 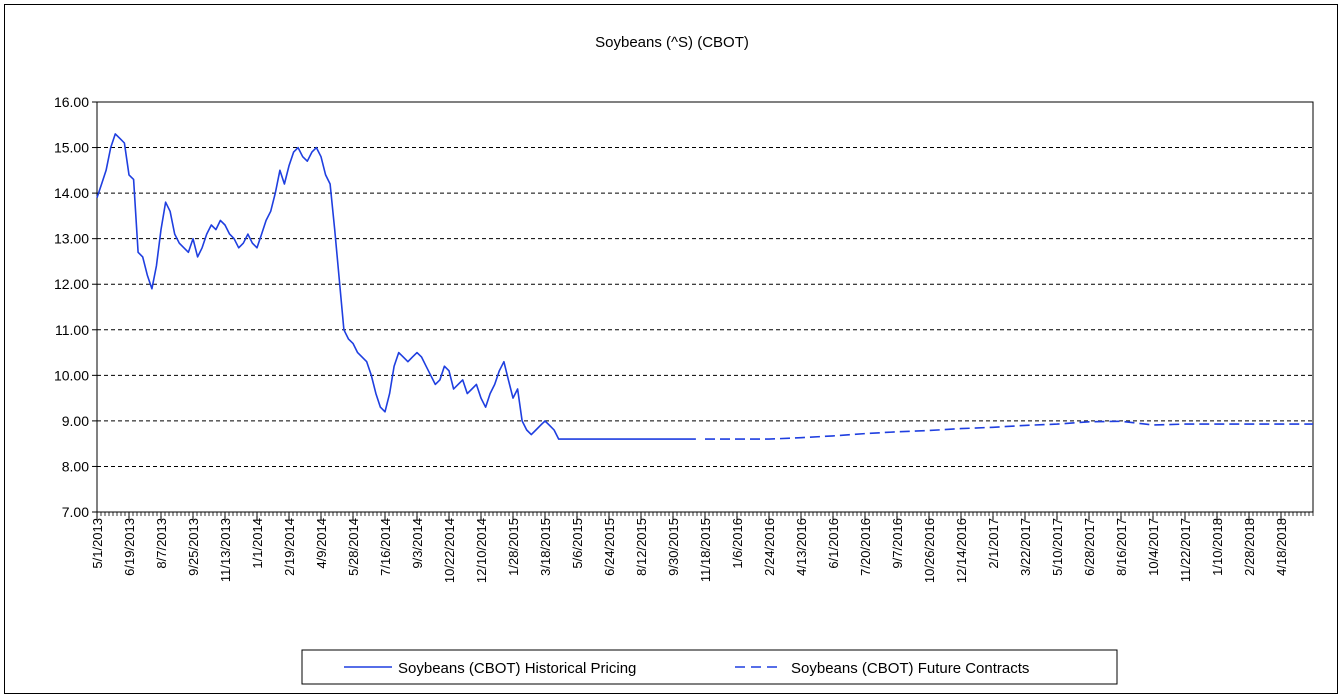 What do you see at coordinates (417, 543) in the screenshot?
I see `x-tick-label: 9/3/2014` at bounding box center [417, 543].